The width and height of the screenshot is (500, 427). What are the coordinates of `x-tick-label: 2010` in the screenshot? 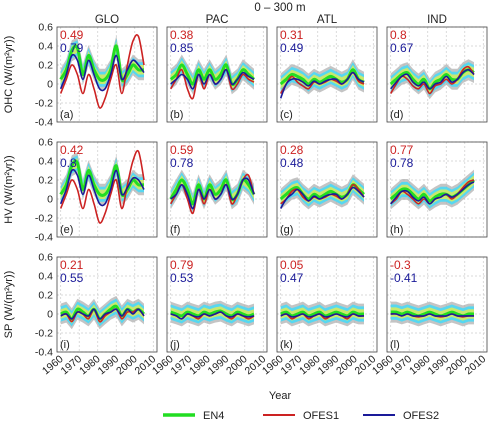 It's located at (476, 365).